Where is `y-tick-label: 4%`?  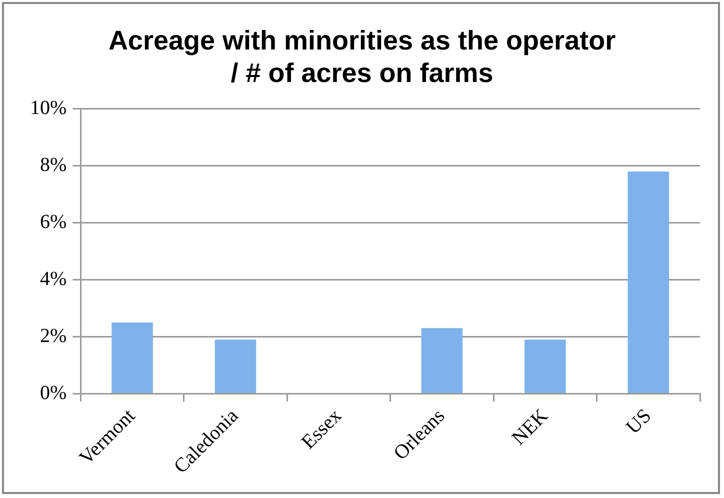
y-tick-label: 4% is located at coordinates (53, 279).